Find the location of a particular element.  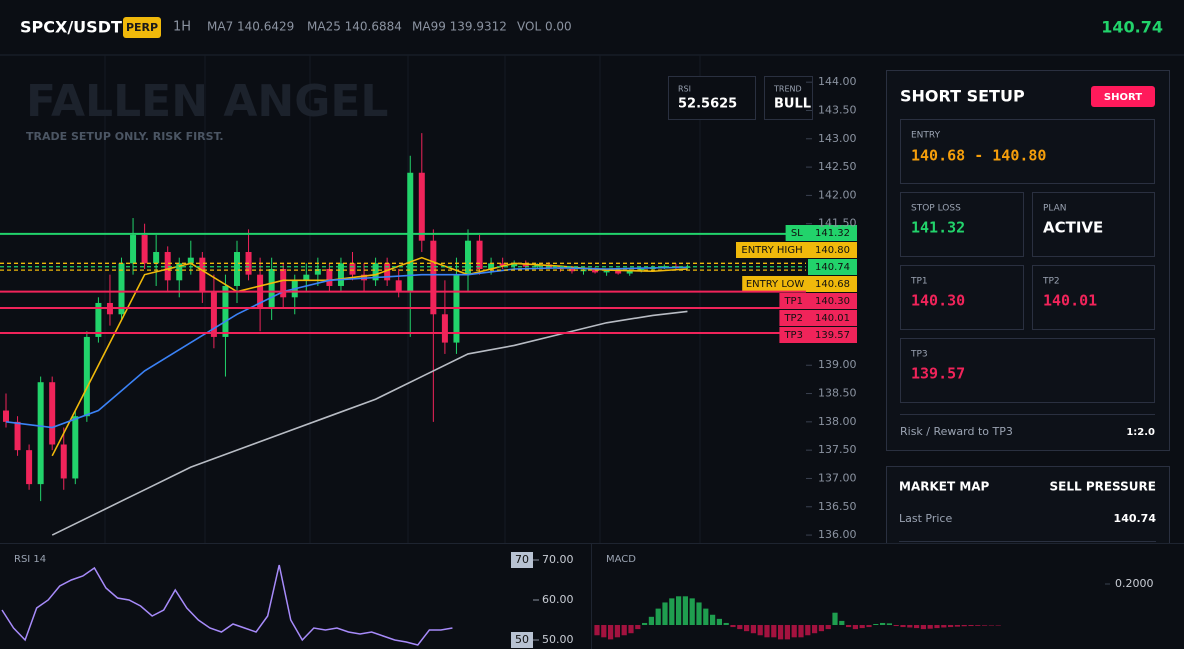

y-tick-label: 138.00 is located at coordinates (837, 421).